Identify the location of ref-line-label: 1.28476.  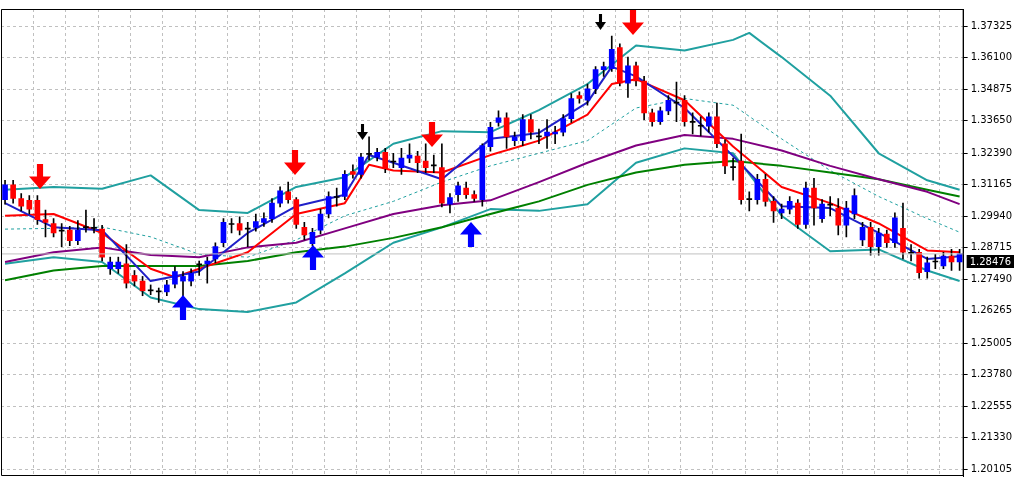
(990, 261).